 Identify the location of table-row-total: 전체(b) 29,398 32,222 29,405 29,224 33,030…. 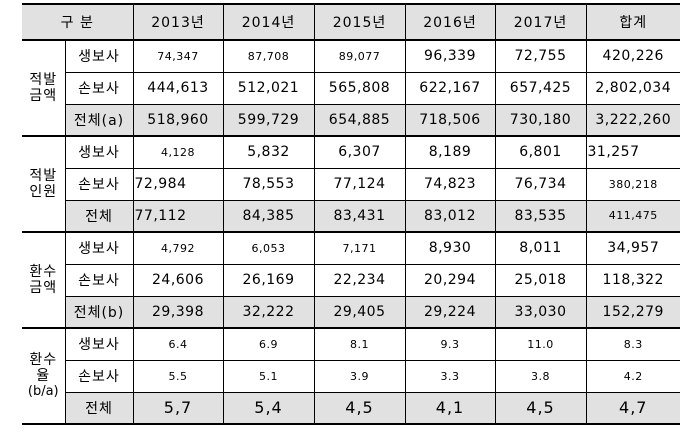
(351, 311).